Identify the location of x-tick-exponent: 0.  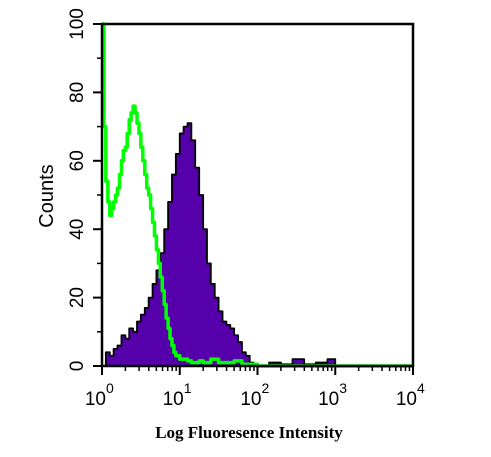
(110, 388).